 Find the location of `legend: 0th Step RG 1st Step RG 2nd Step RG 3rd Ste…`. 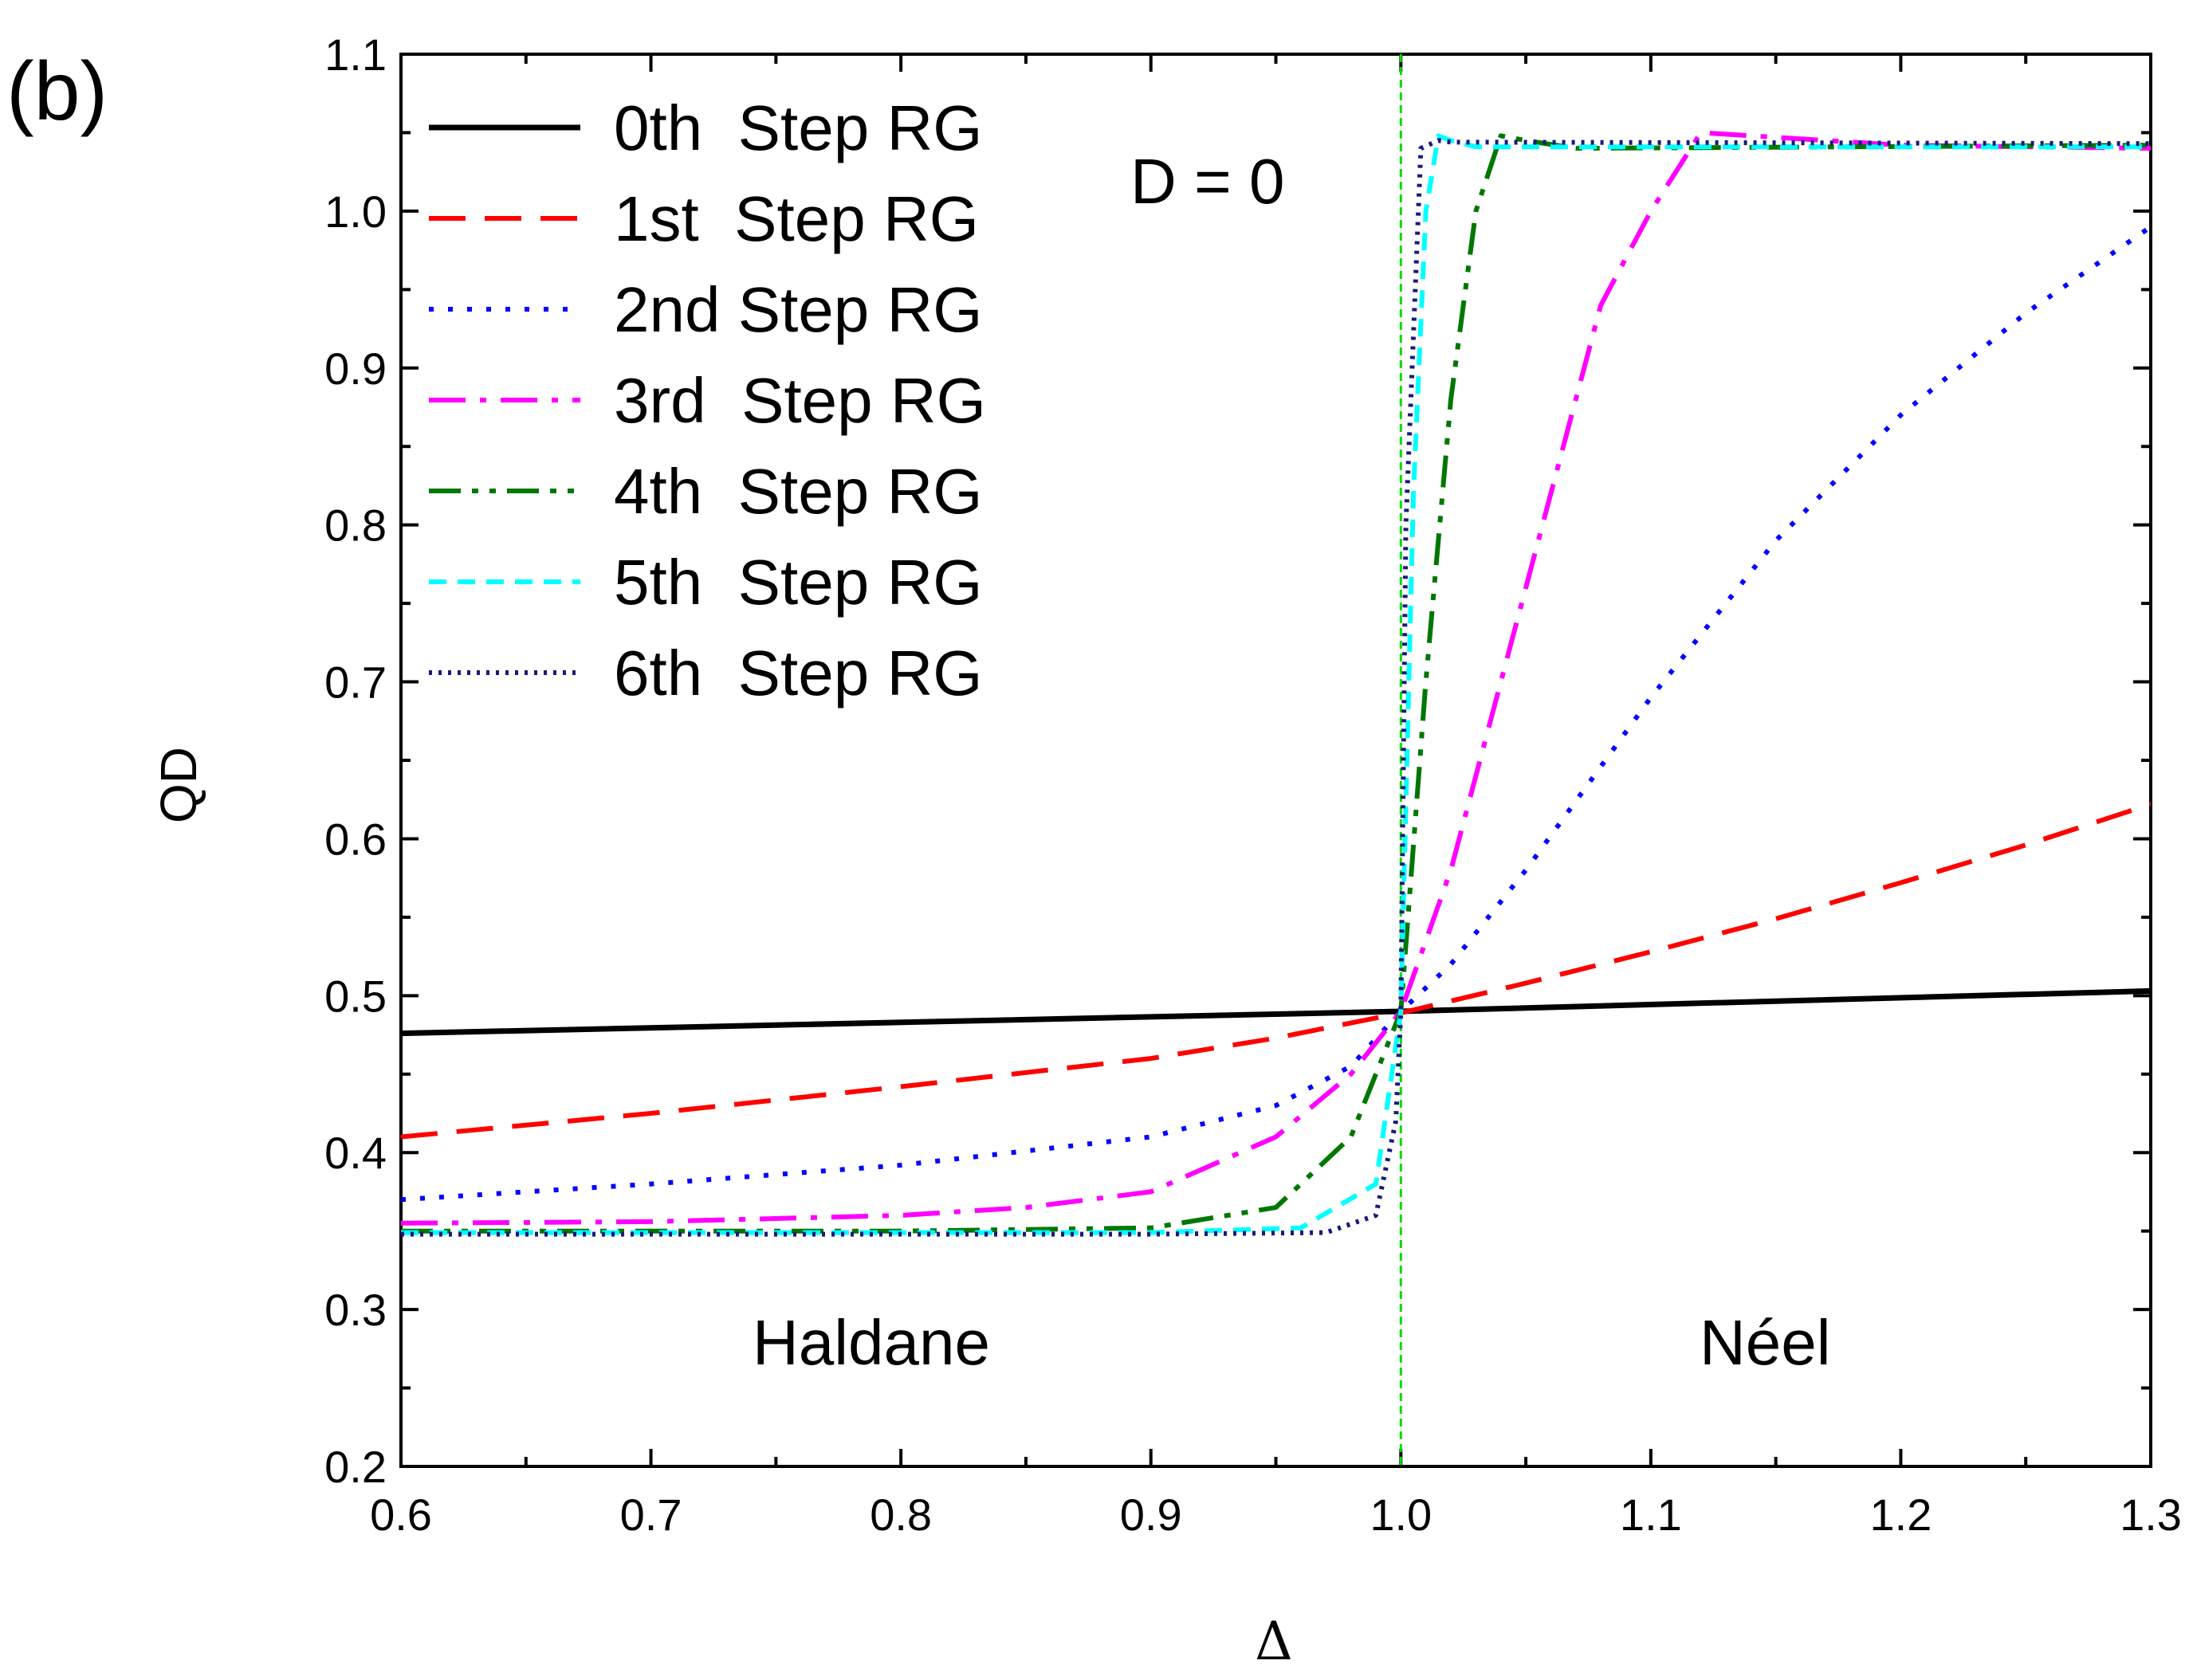

legend: 0th Step RG 1st Step RG 2nd Step RG 3rd Ste… is located at coordinates (707, 400).